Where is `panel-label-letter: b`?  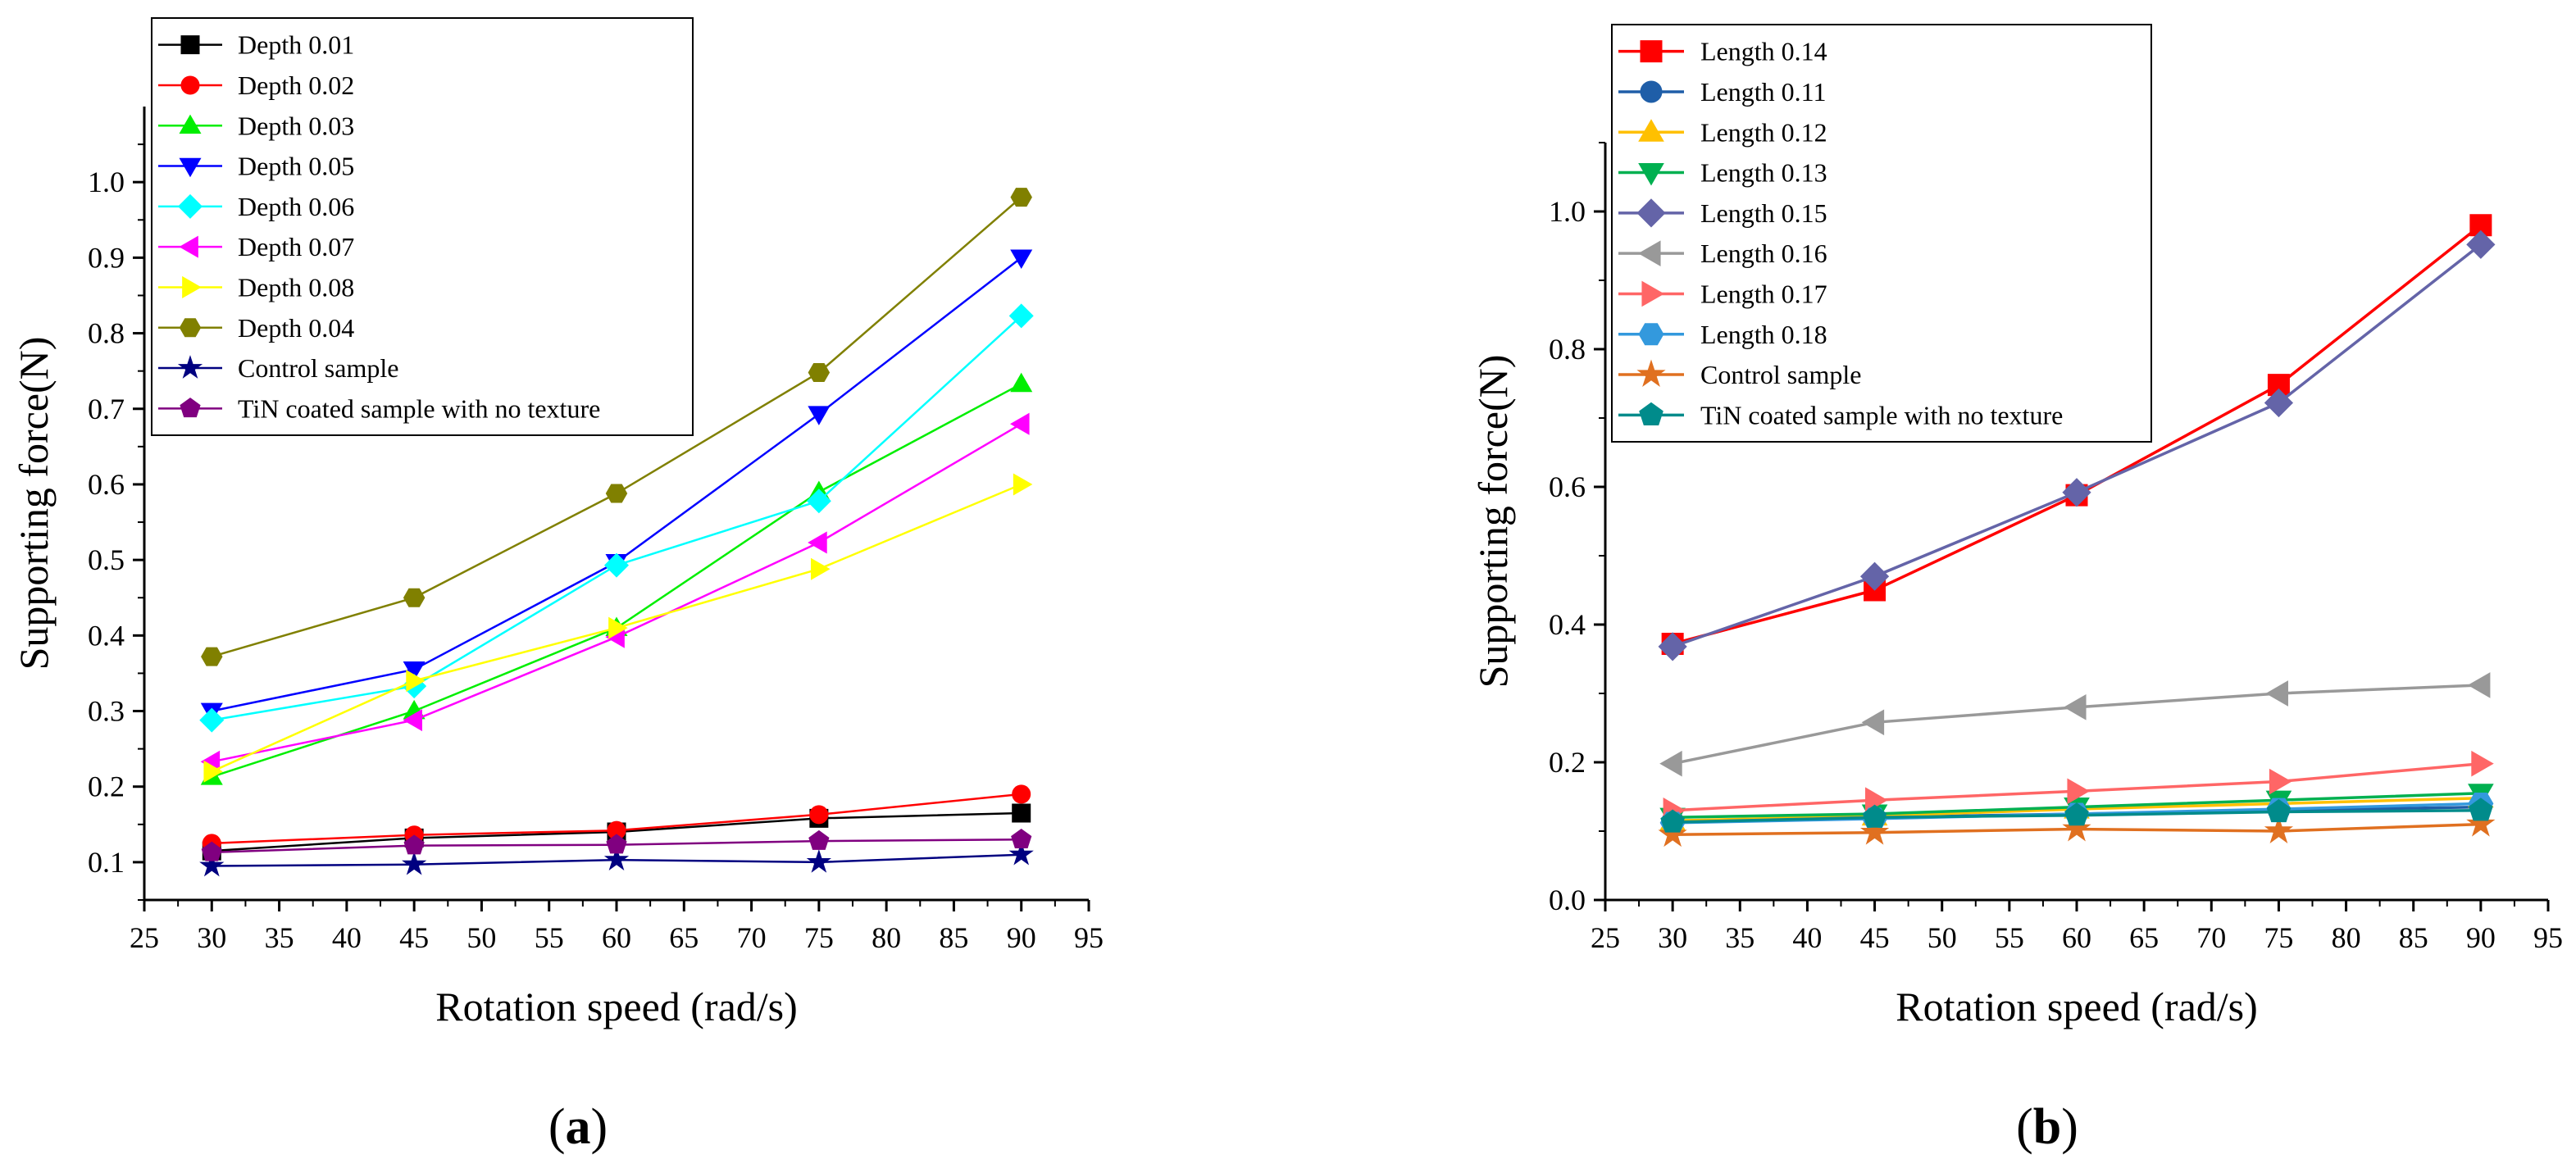 panel-label-letter: b is located at coordinates (2047, 1127).